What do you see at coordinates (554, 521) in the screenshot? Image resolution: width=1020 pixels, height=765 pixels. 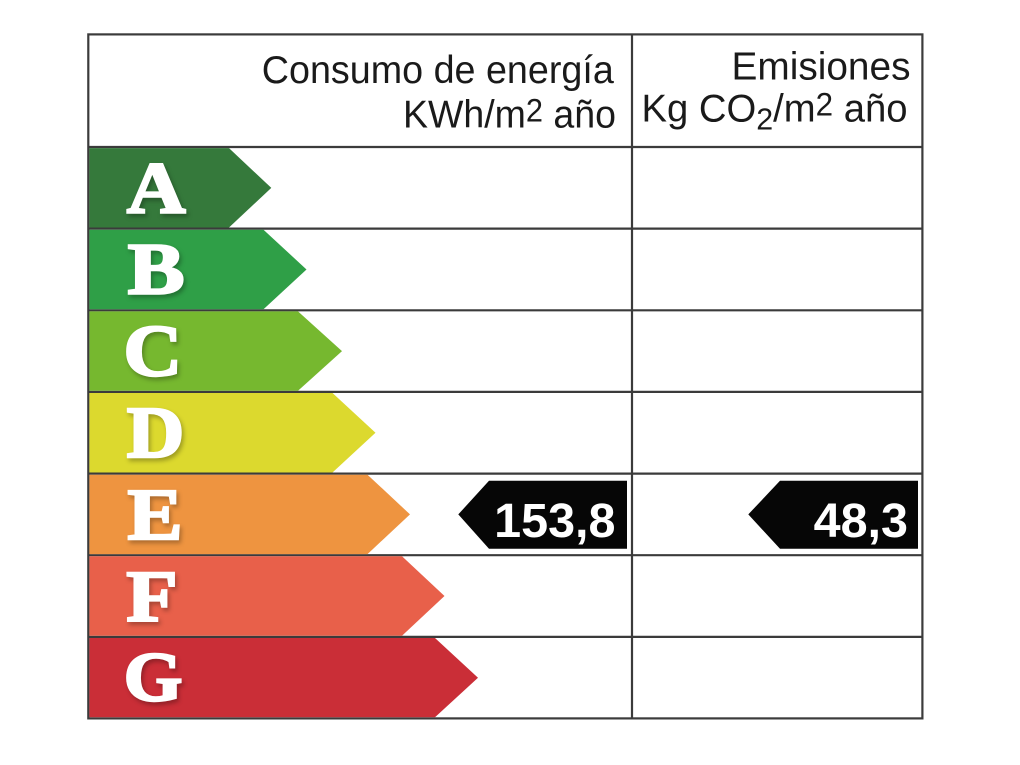 I see `svg-text: 153,8` at bounding box center [554, 521].